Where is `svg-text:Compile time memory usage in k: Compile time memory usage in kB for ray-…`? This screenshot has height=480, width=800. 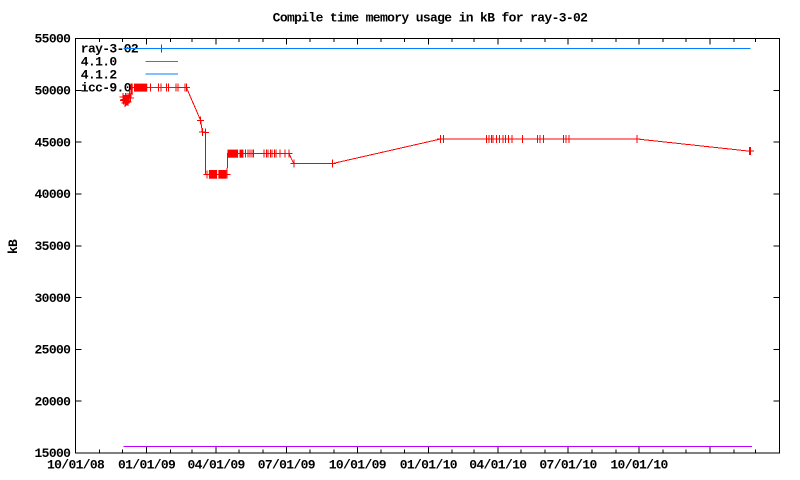 svg-text:Compile time memory usage in k: Compile time memory usage in kB for ray-… is located at coordinates (431, 18).